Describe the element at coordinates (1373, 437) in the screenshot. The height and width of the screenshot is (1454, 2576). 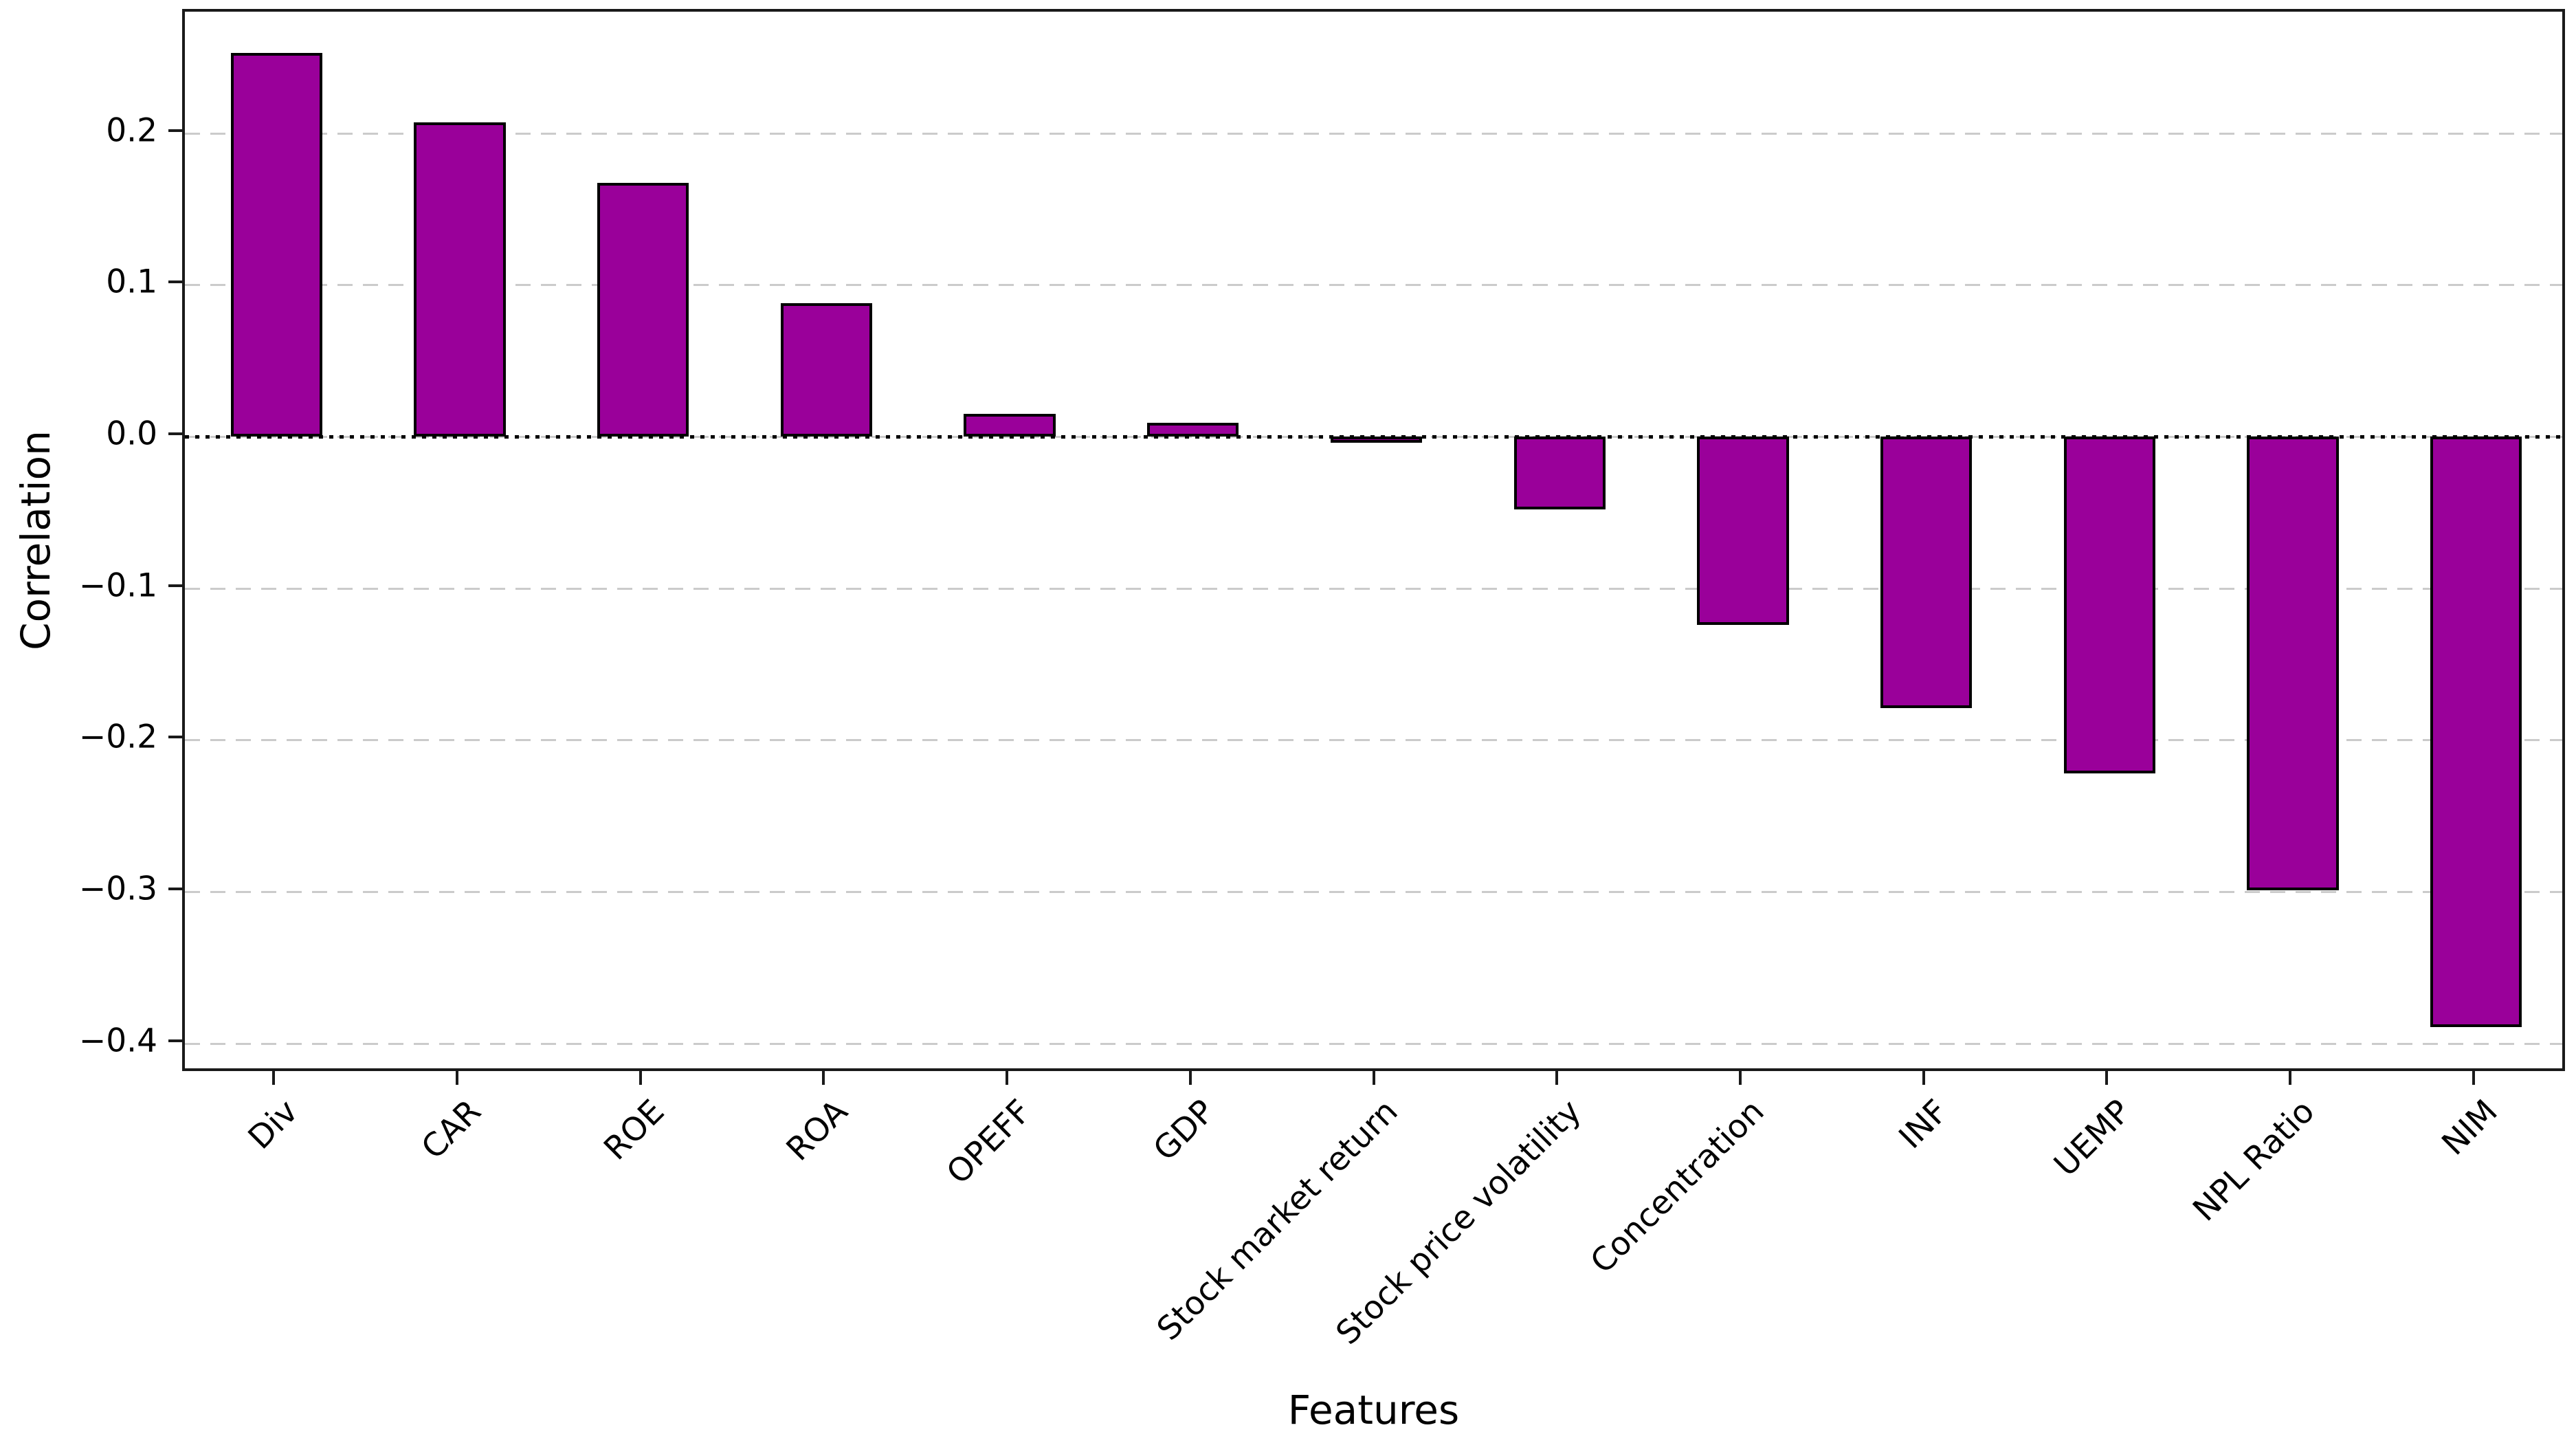
I see `zero-line` at that location.